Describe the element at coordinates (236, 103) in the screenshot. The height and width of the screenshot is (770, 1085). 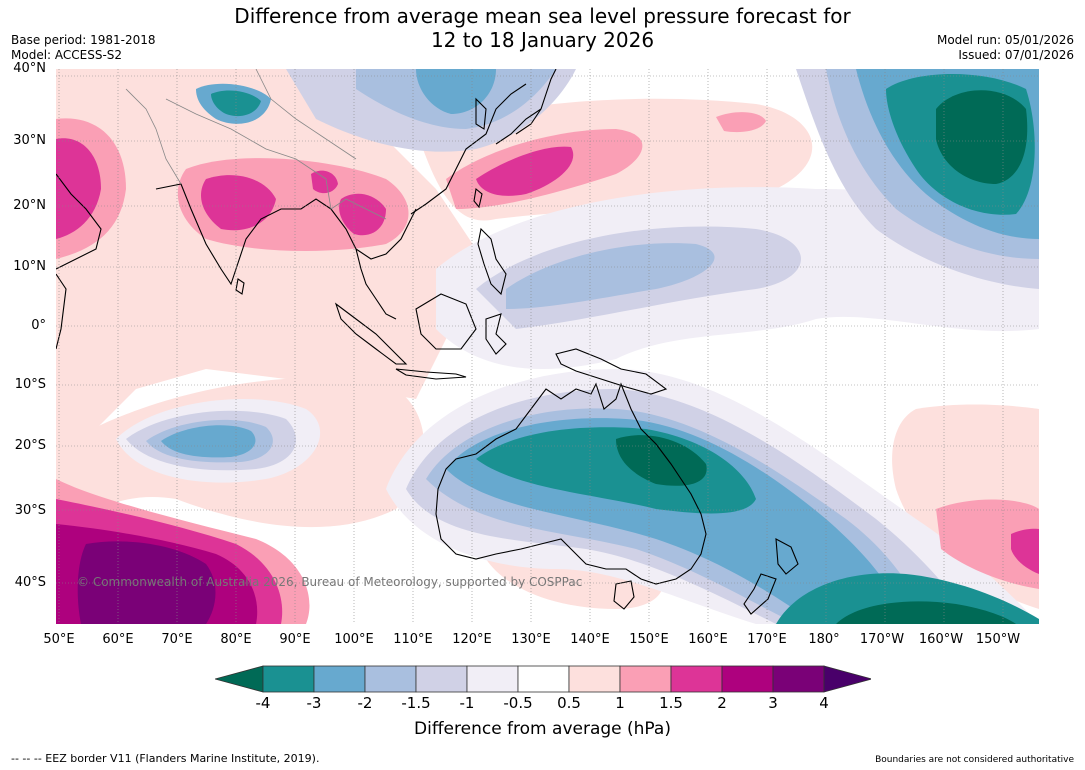
I see `negative-anomaly-3-tibet` at that location.